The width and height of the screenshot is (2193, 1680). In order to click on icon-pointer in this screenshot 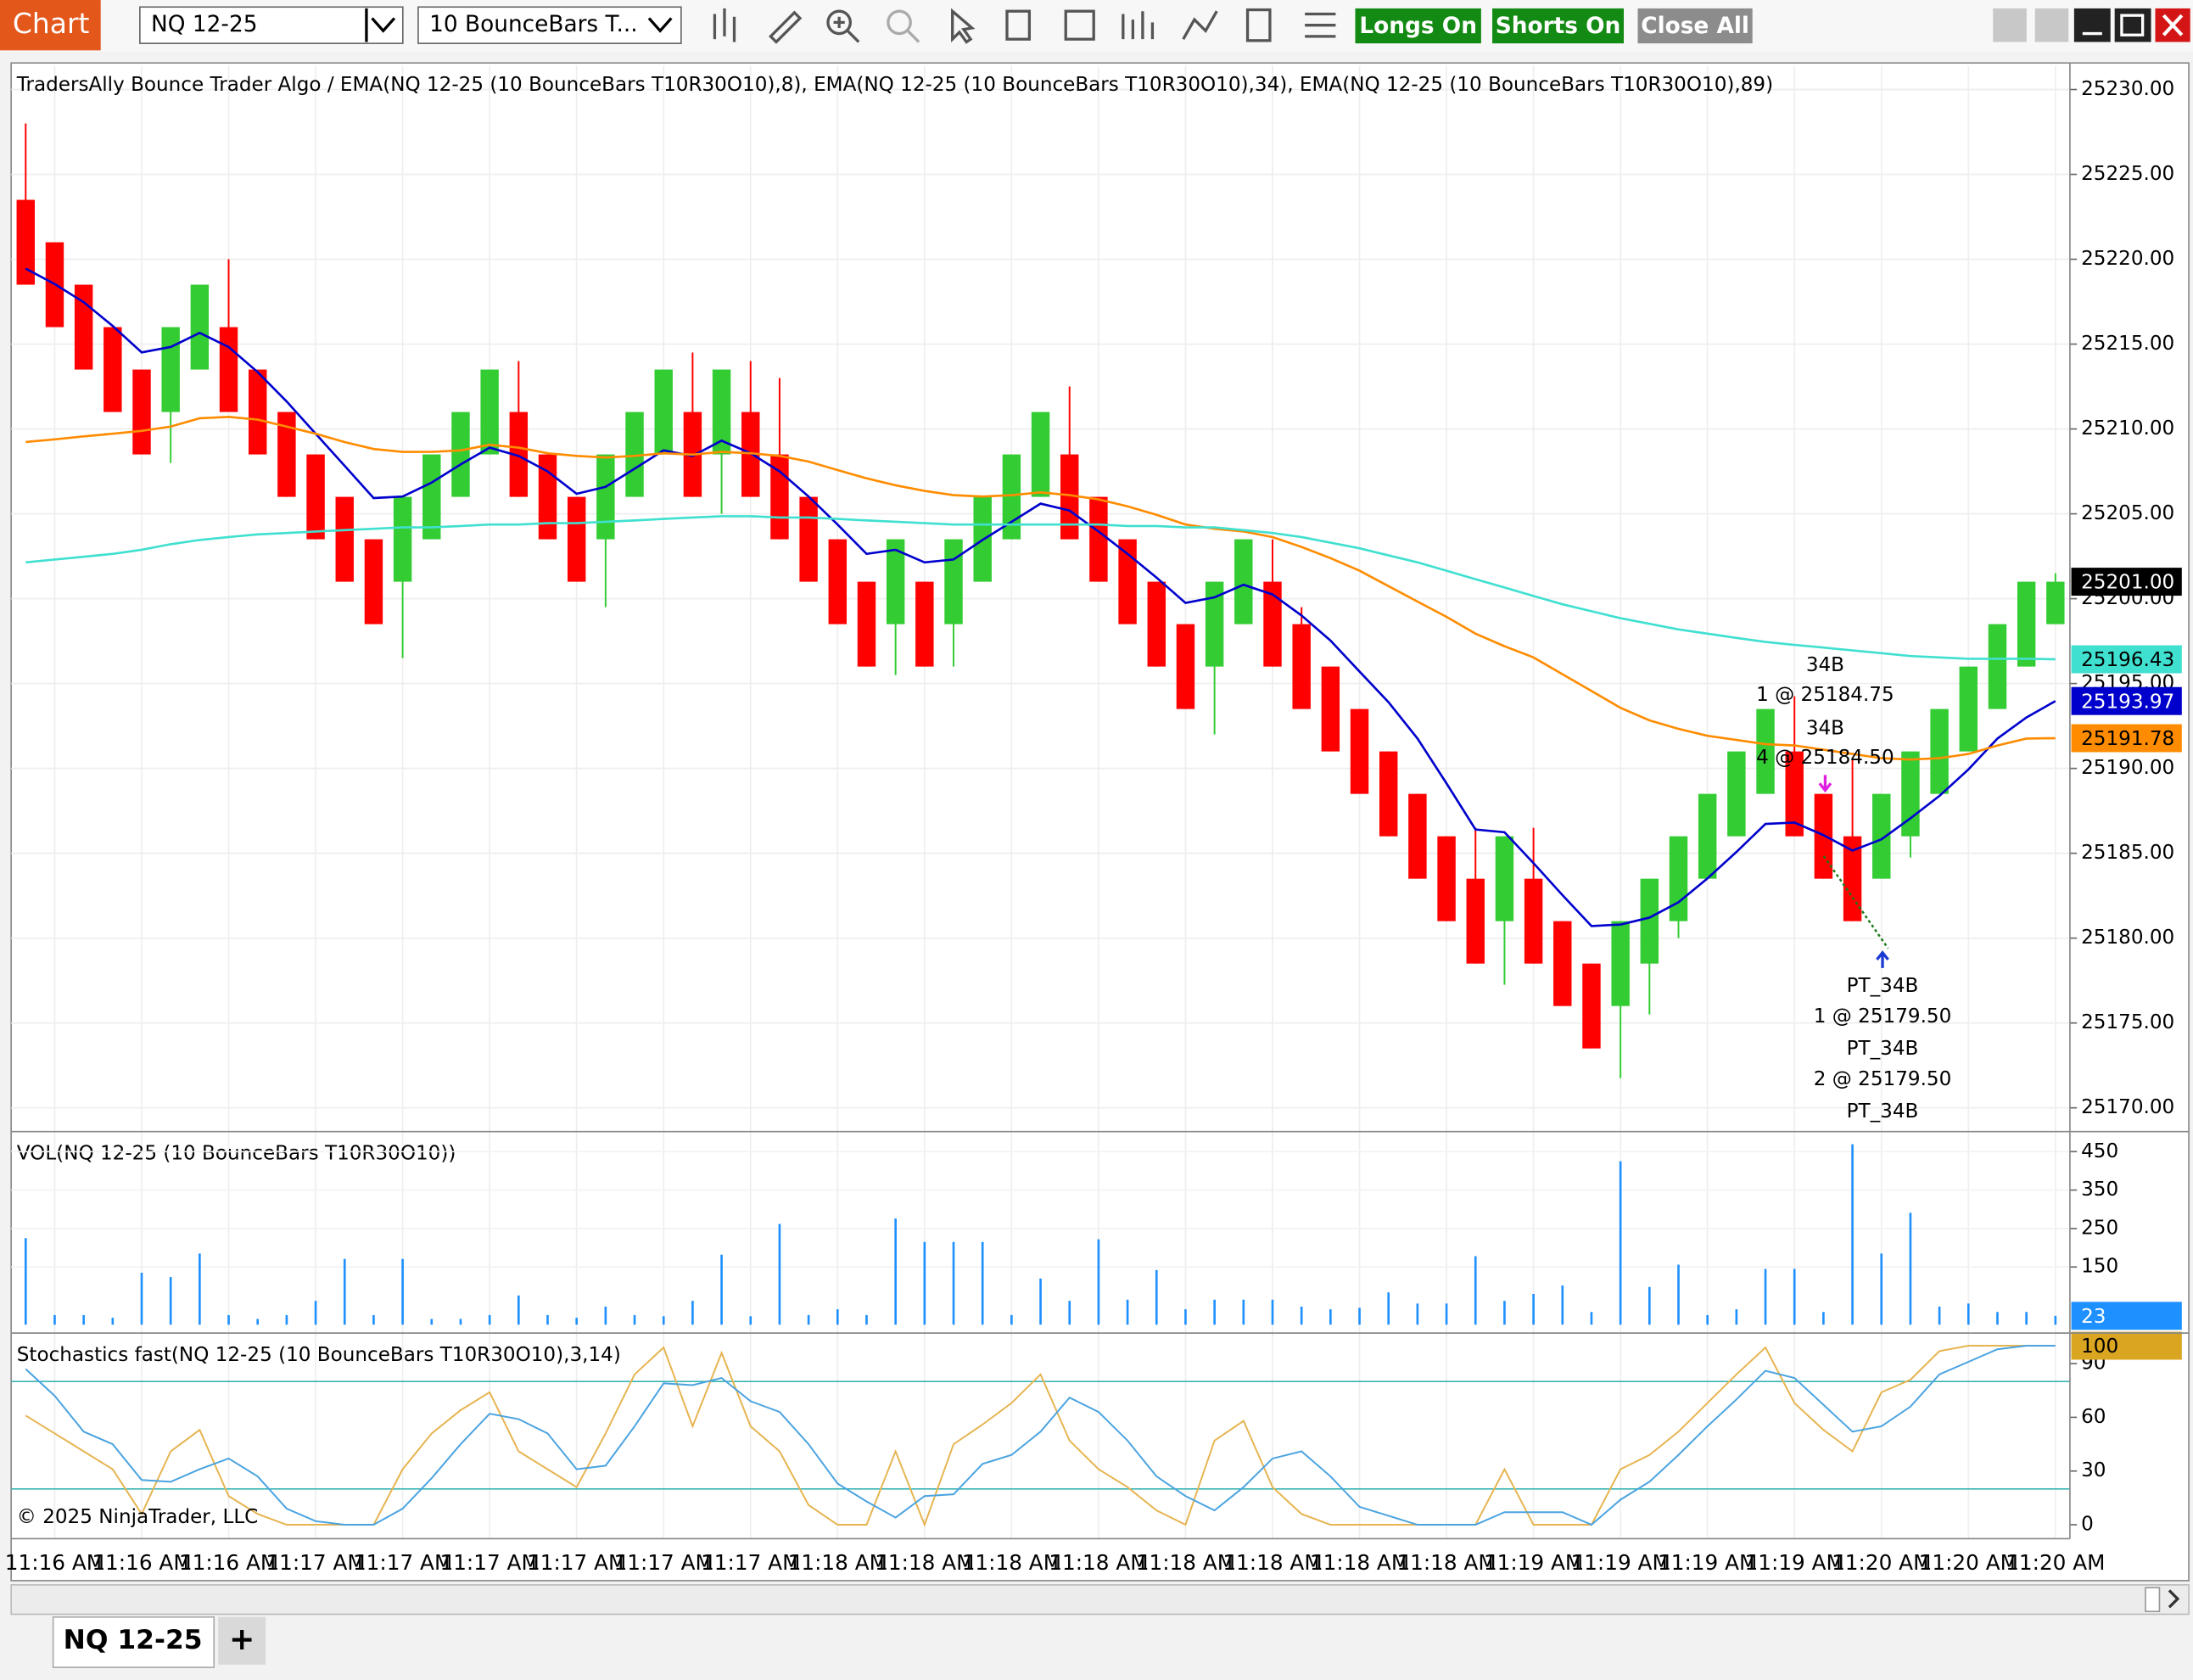, I will do `click(964, 26)`.